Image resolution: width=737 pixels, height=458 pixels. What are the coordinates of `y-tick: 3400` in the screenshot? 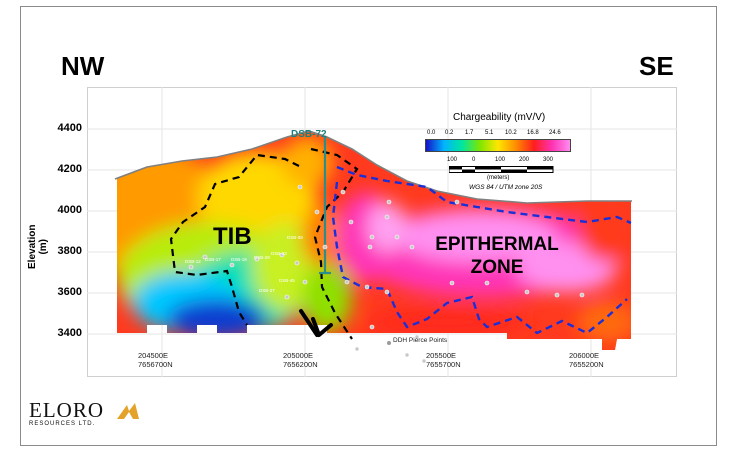 It's located at (69, 333).